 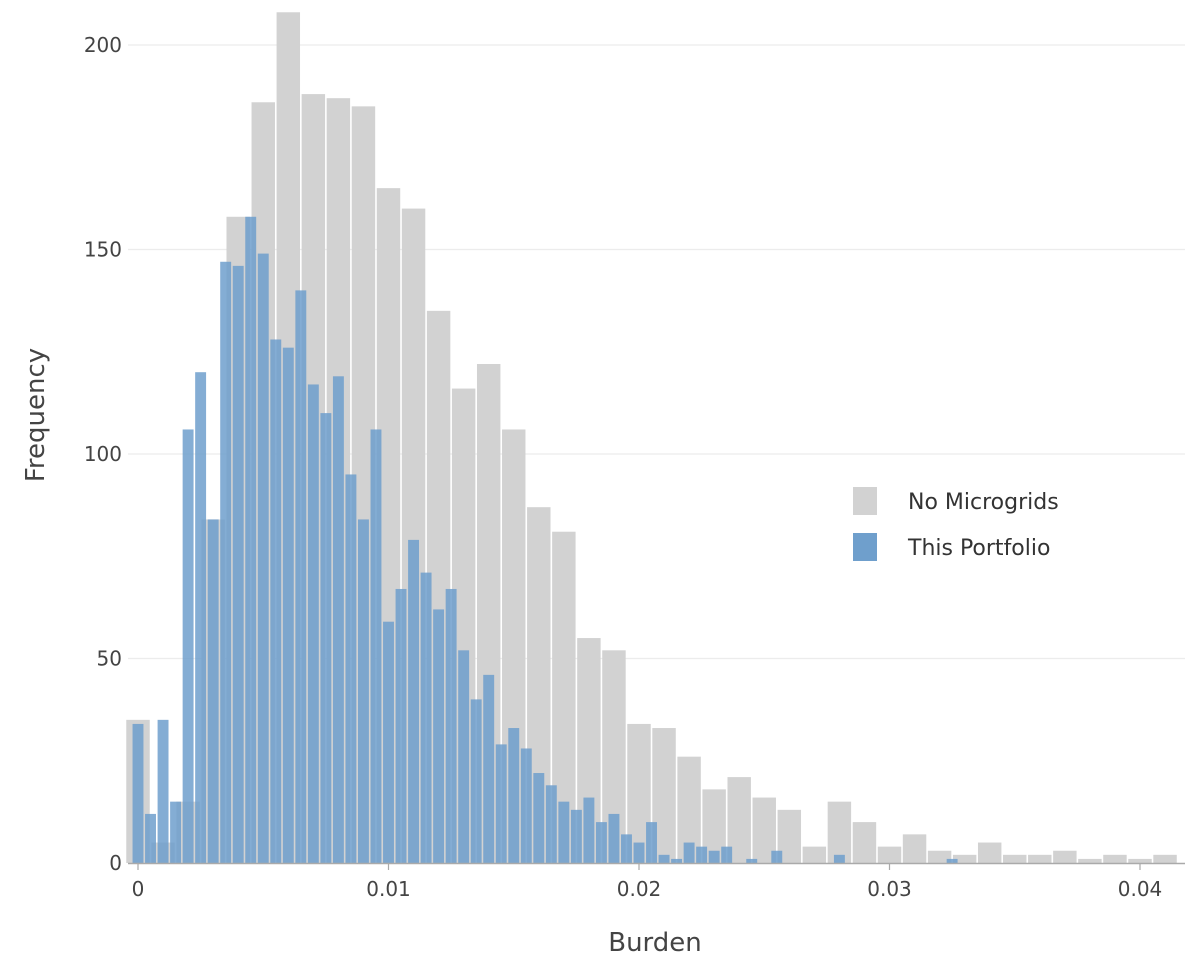 I want to click on legend-swatch-this-portfolio, so click(x=865, y=547).